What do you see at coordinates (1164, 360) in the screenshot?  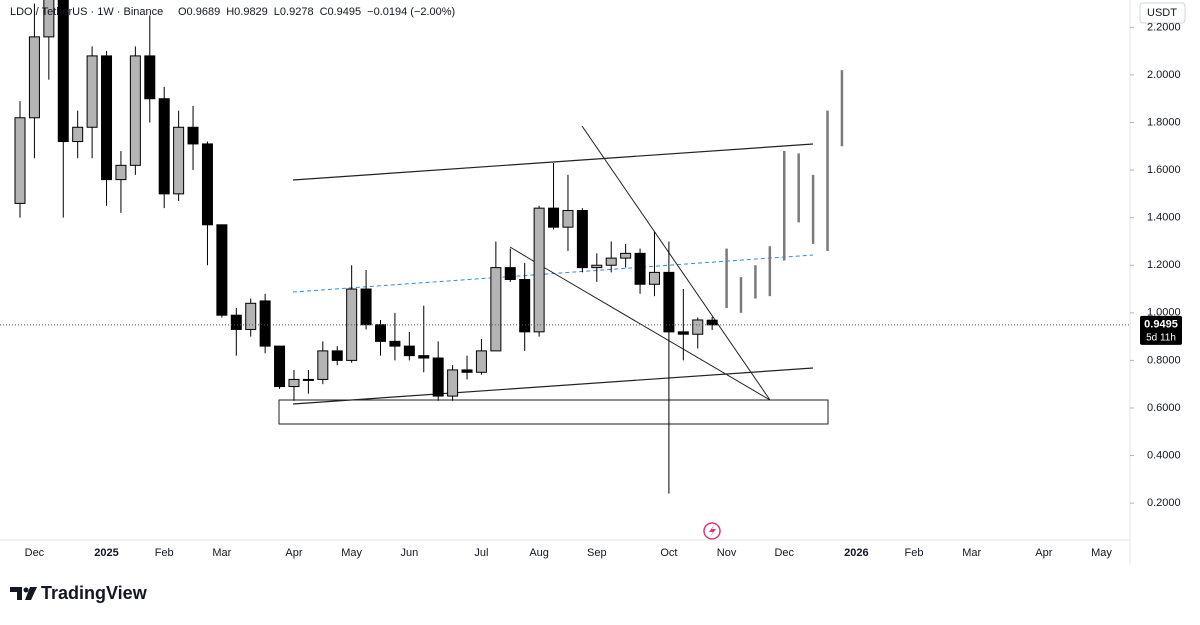 I see `y-tick-label: 0.8000` at bounding box center [1164, 360].